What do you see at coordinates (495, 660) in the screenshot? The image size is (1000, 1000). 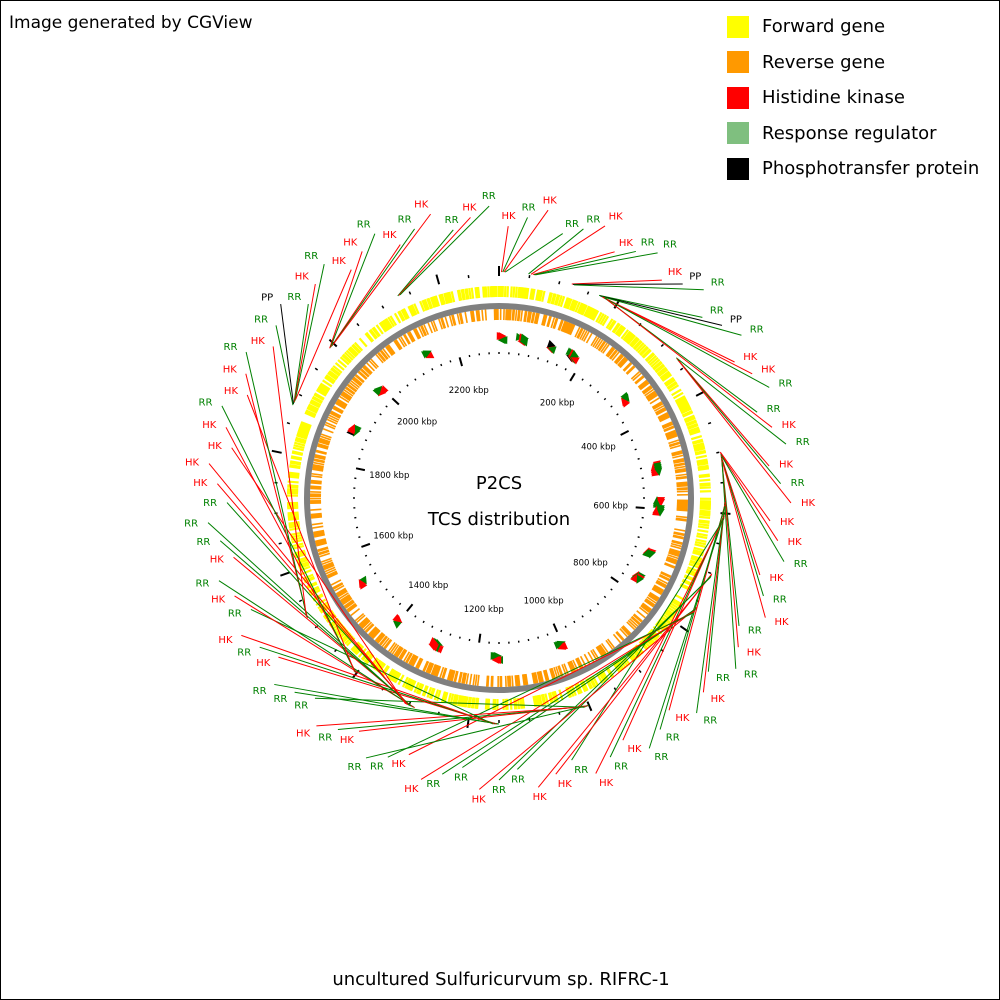 I see `hk-marker` at bounding box center [495, 660].